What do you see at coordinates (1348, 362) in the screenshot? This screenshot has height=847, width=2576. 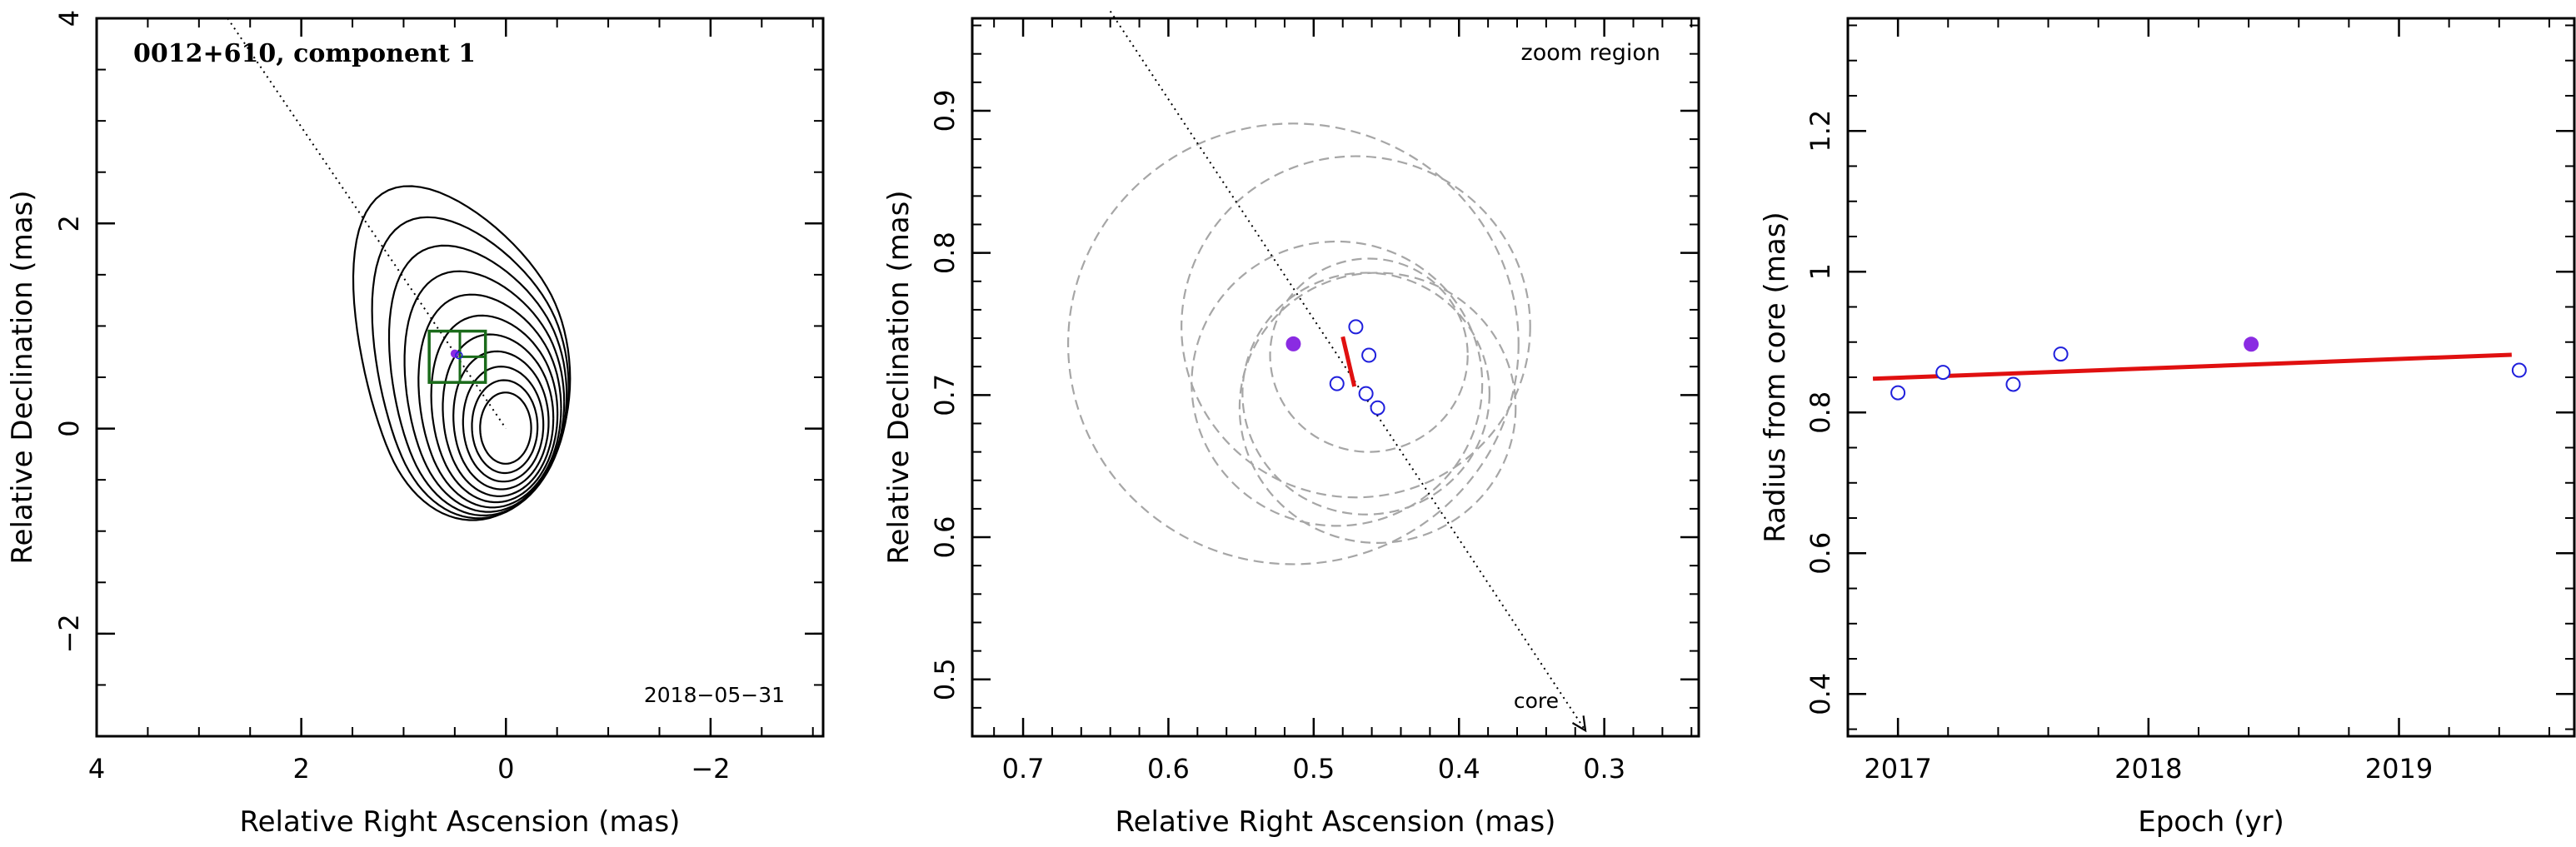 I see `motion-fit-segment` at bounding box center [1348, 362].